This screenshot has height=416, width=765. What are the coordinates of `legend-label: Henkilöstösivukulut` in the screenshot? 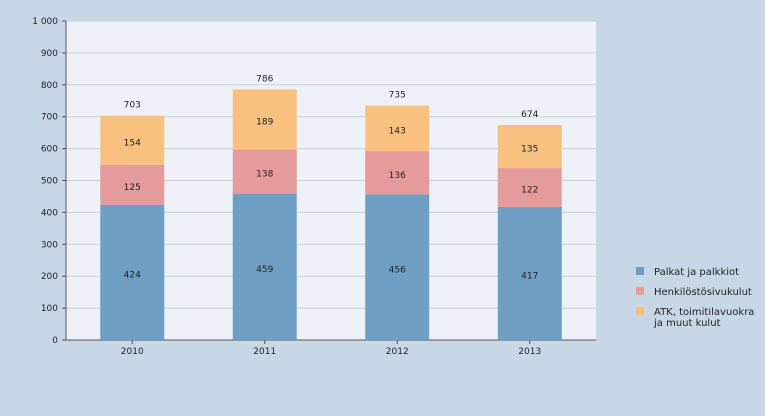 It's located at (703, 292).